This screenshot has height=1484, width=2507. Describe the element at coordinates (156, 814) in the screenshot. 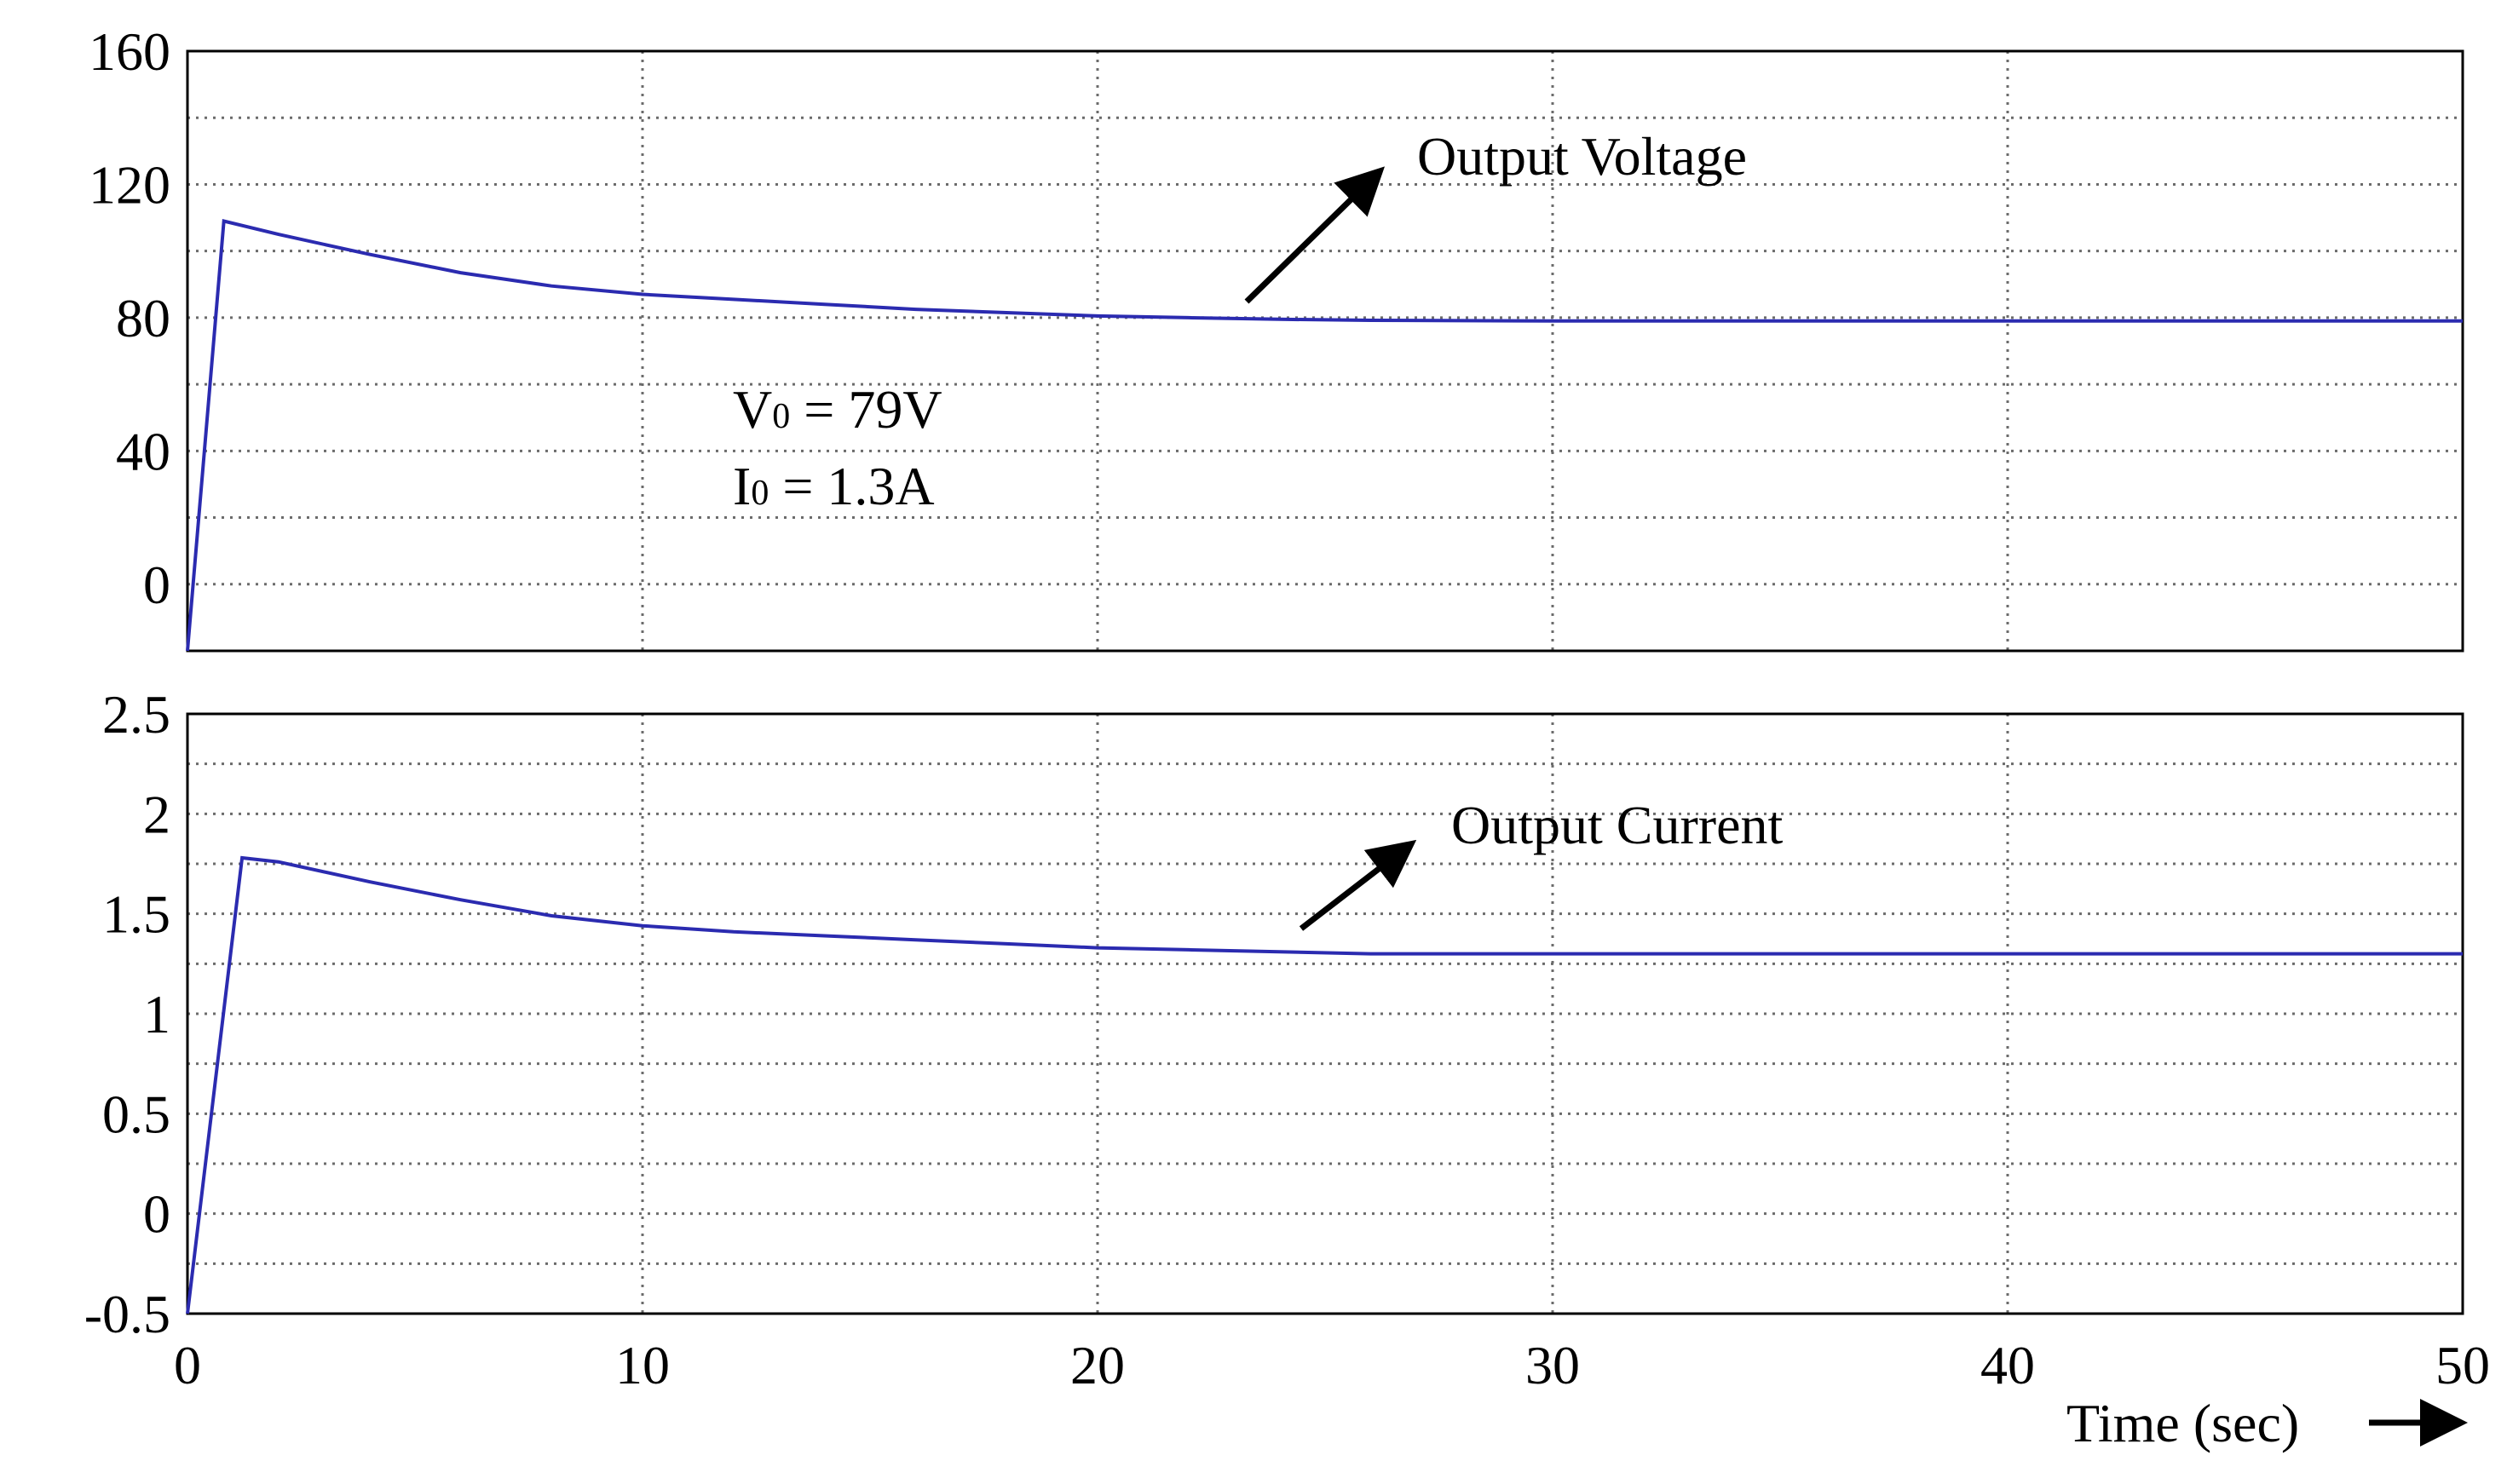

I see `current-y-tick-label: 2` at that location.